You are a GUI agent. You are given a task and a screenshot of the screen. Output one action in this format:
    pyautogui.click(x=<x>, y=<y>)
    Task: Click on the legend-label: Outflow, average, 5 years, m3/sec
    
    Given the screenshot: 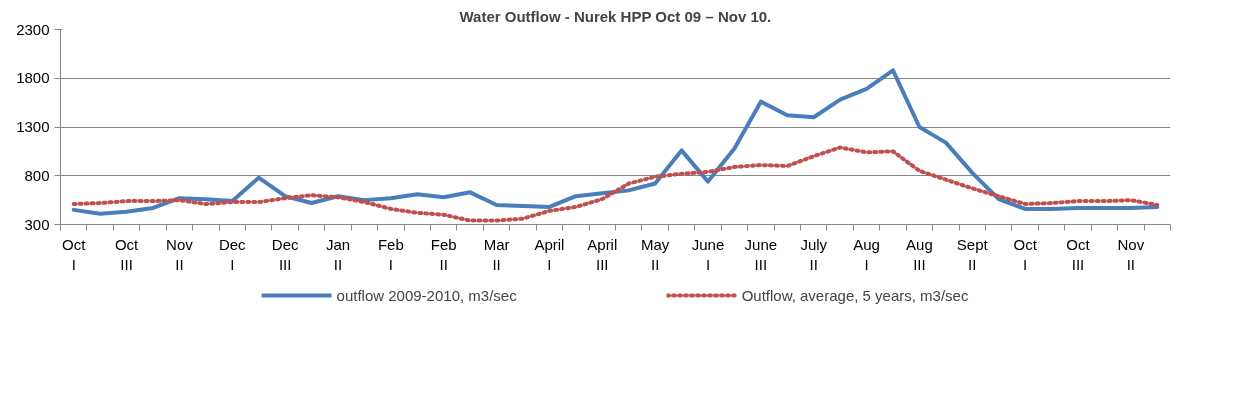 What is the action you would take?
    pyautogui.click(x=855, y=295)
    